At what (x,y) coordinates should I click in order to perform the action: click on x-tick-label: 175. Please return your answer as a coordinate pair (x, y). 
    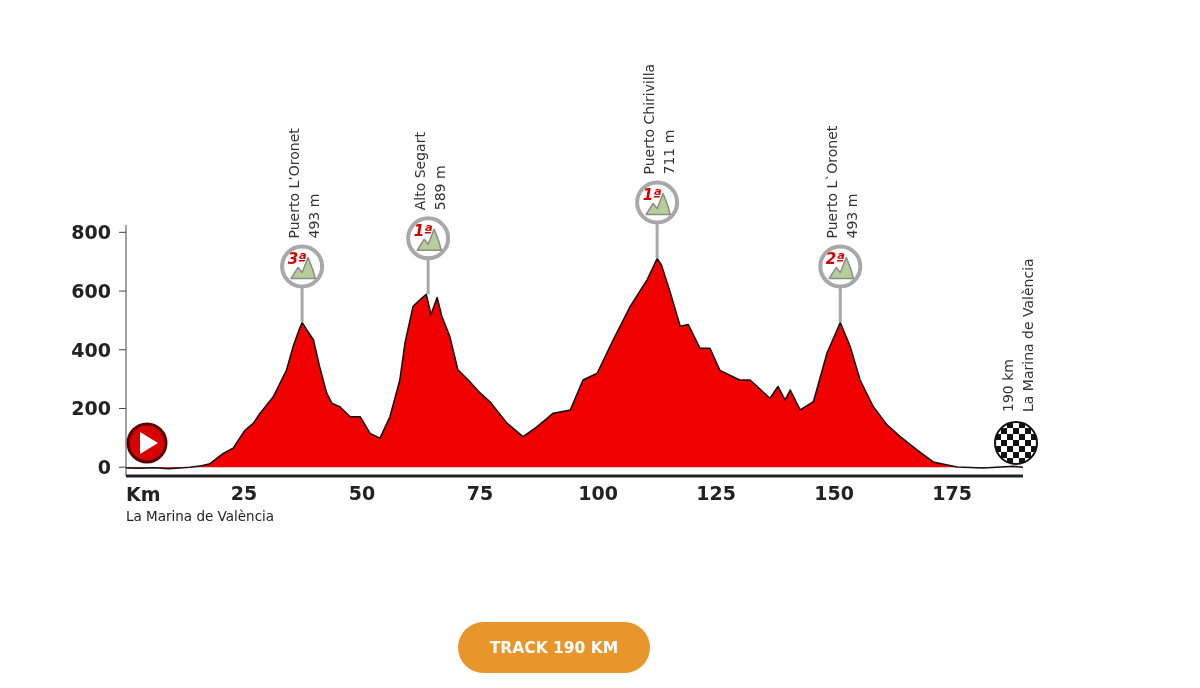
    Looking at the image, I should click on (952, 493).